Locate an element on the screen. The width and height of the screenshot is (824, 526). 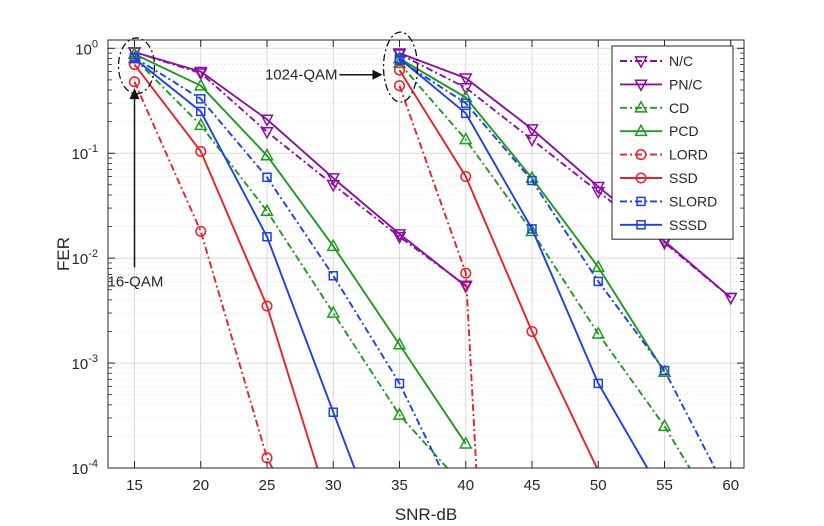
legend-entry-slord: SLORD is located at coordinates (668, 201).